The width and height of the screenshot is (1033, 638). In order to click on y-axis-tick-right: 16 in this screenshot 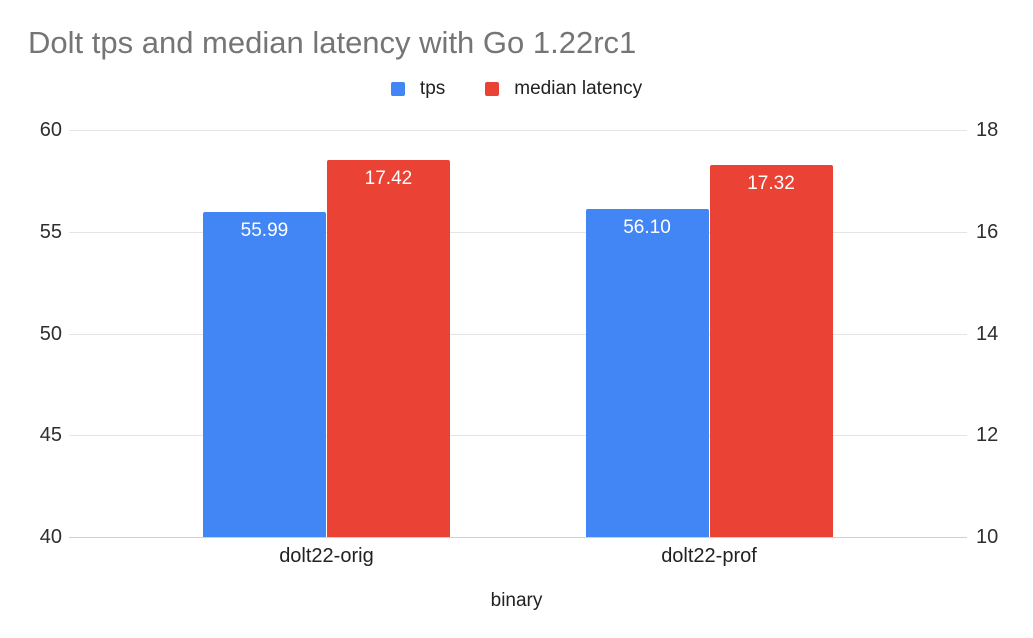, I will do `click(987, 231)`.